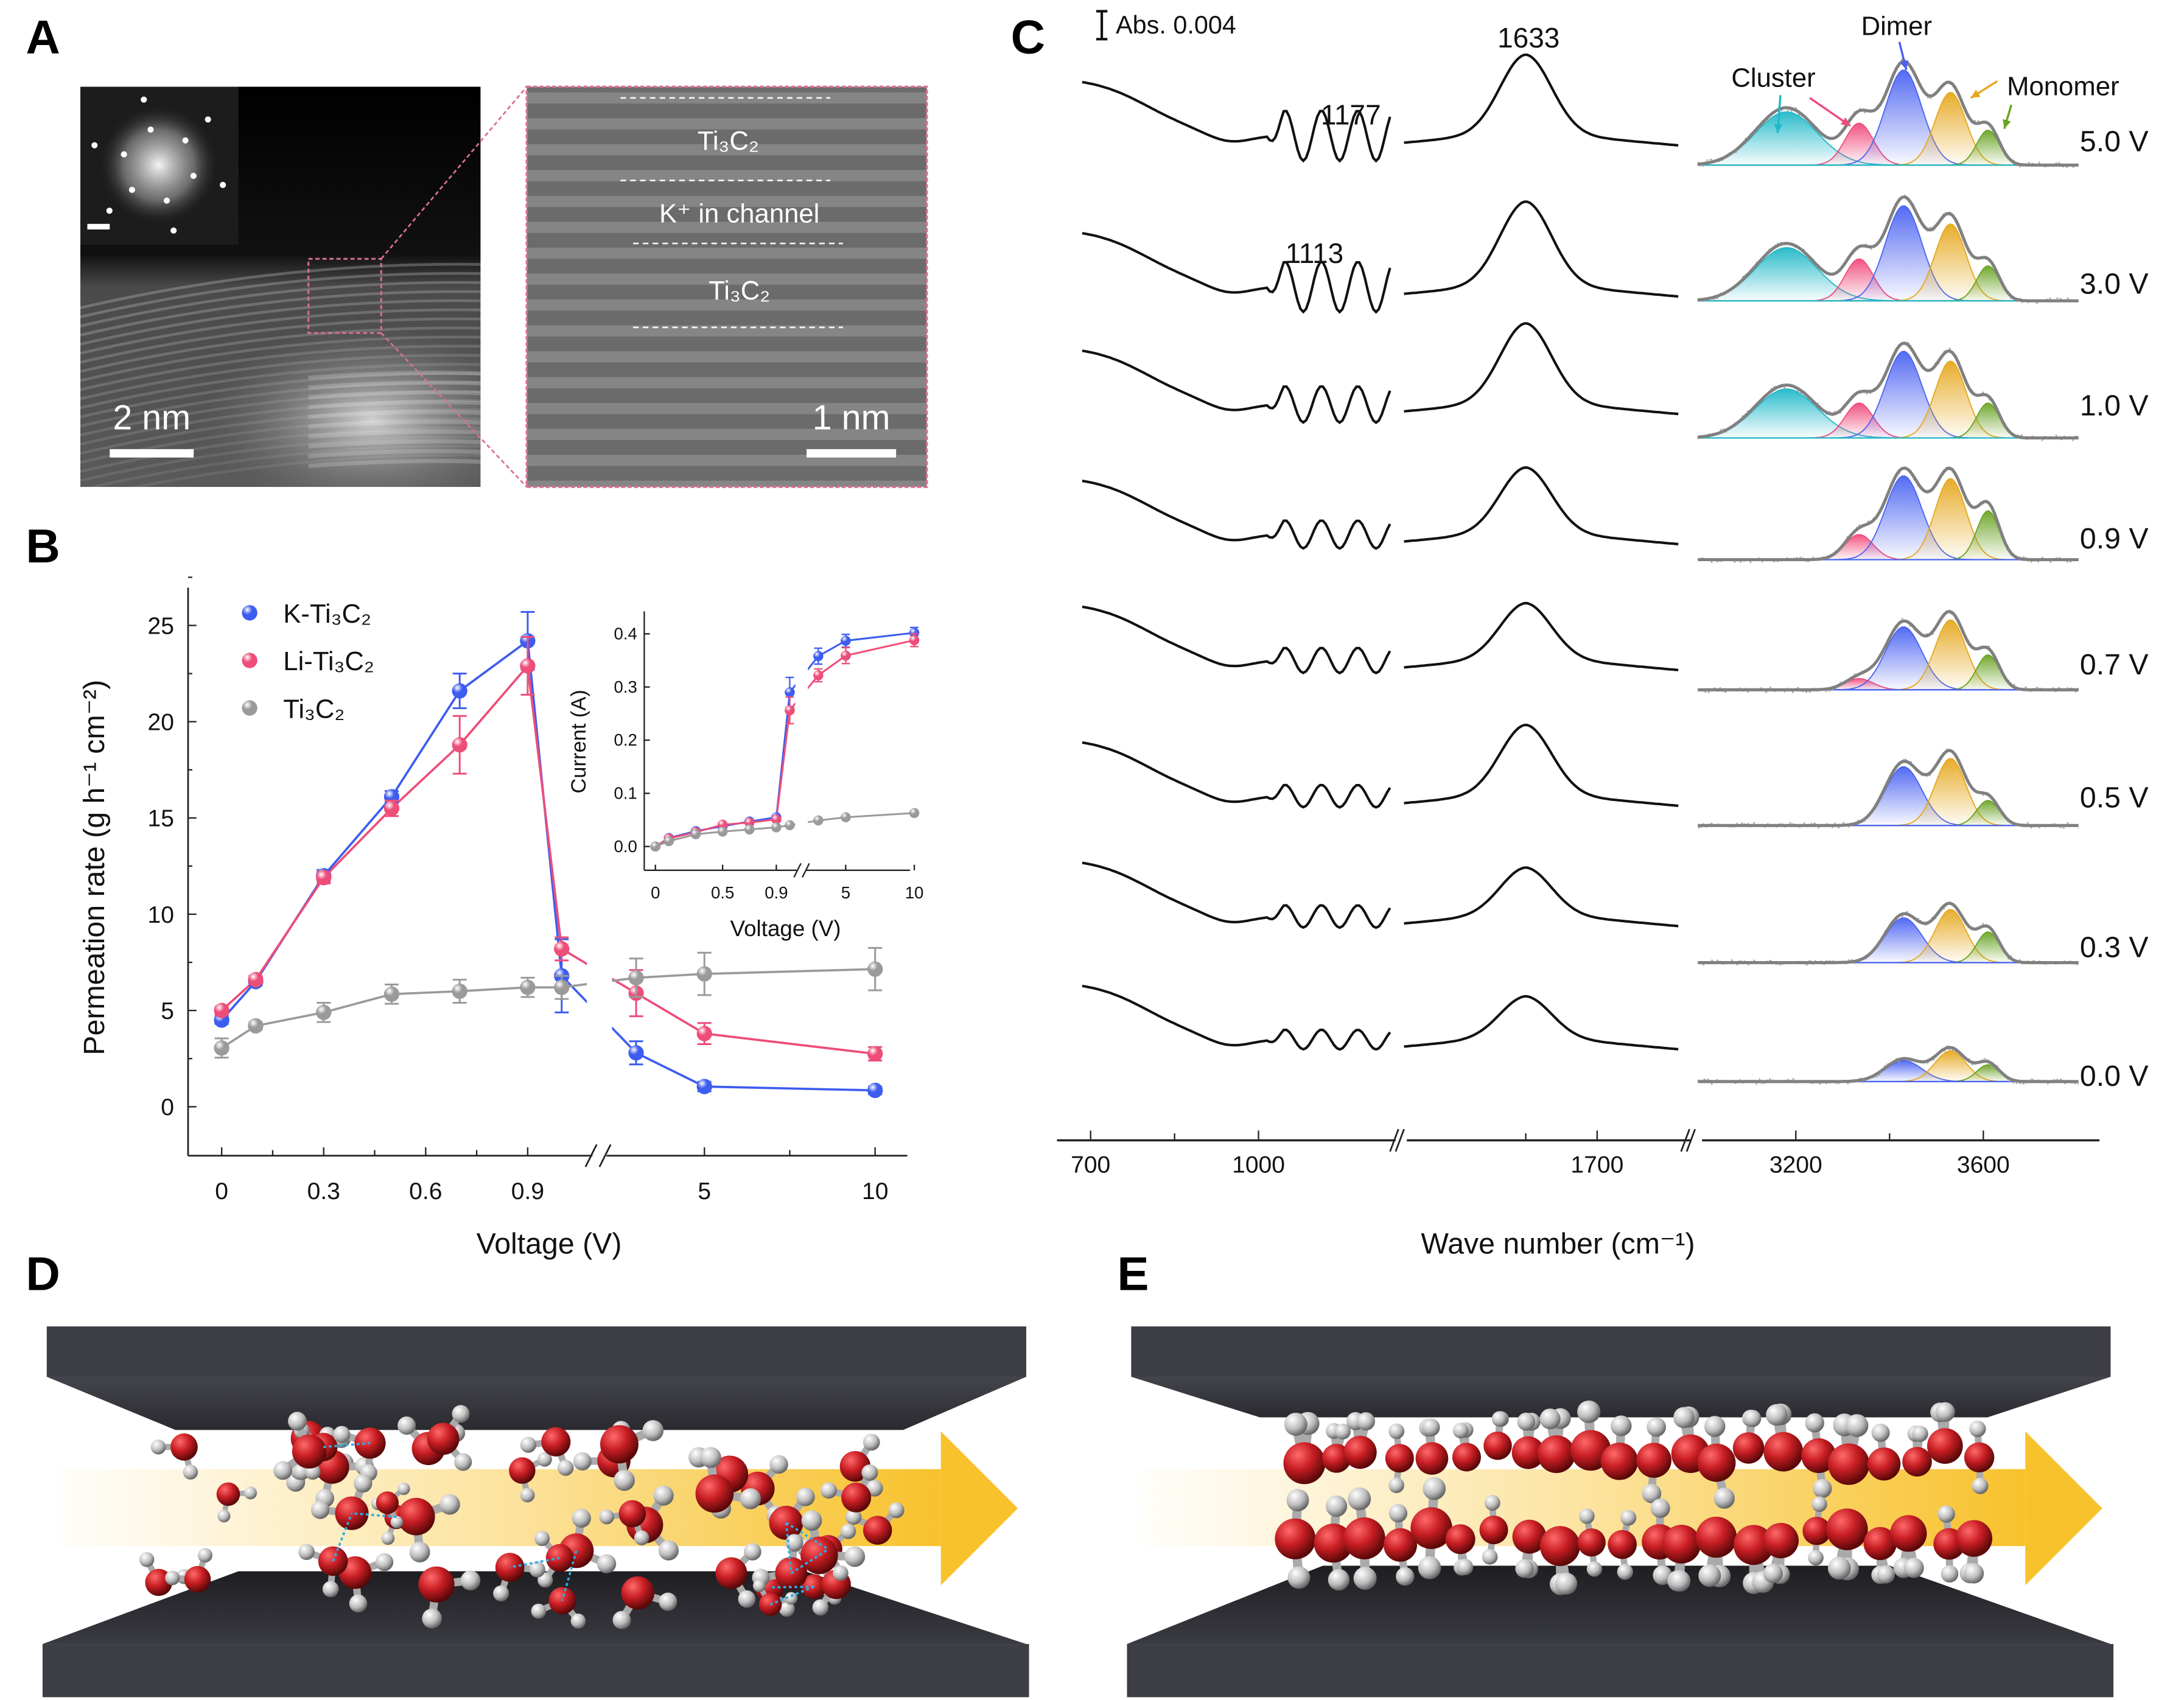  What do you see at coordinates (498, 1508) in the screenshot?
I see `flow-arrow-band` at bounding box center [498, 1508].